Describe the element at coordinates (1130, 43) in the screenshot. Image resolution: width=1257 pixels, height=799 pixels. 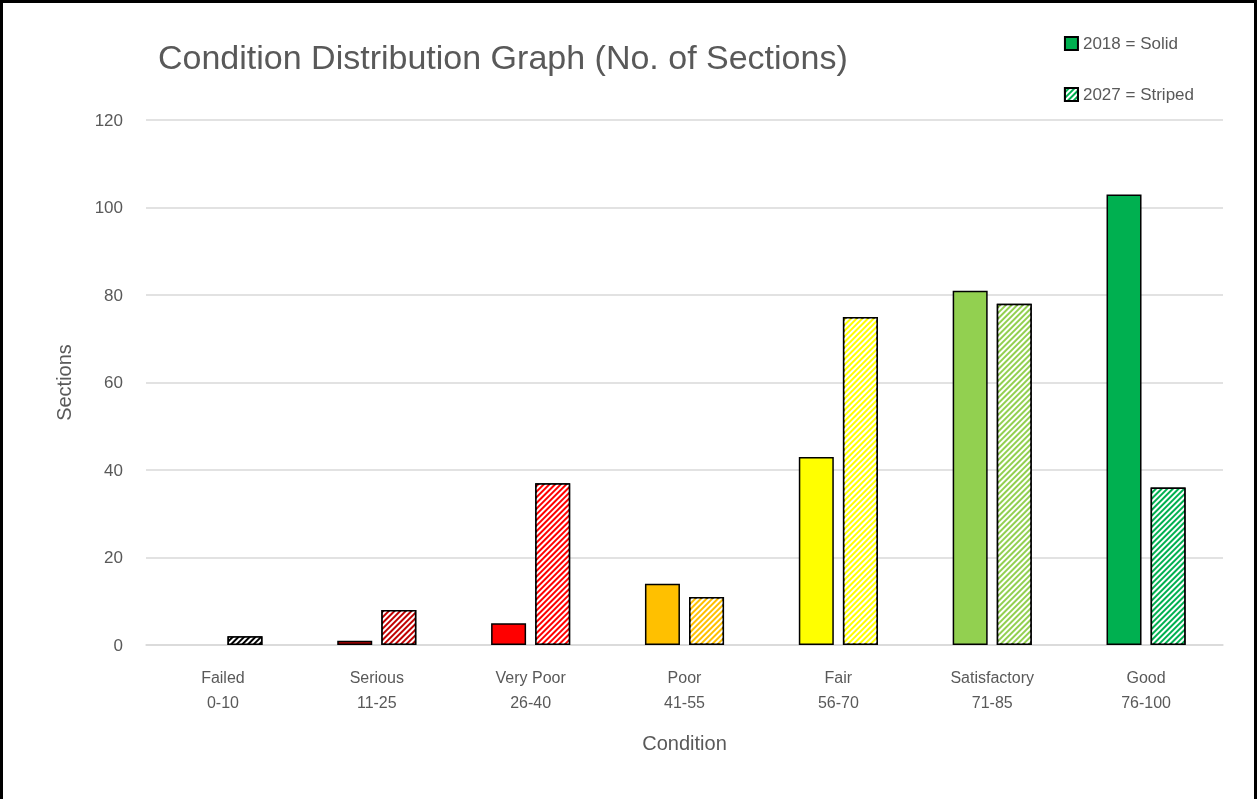
I see `legend-label: 2018 = Solid` at that location.